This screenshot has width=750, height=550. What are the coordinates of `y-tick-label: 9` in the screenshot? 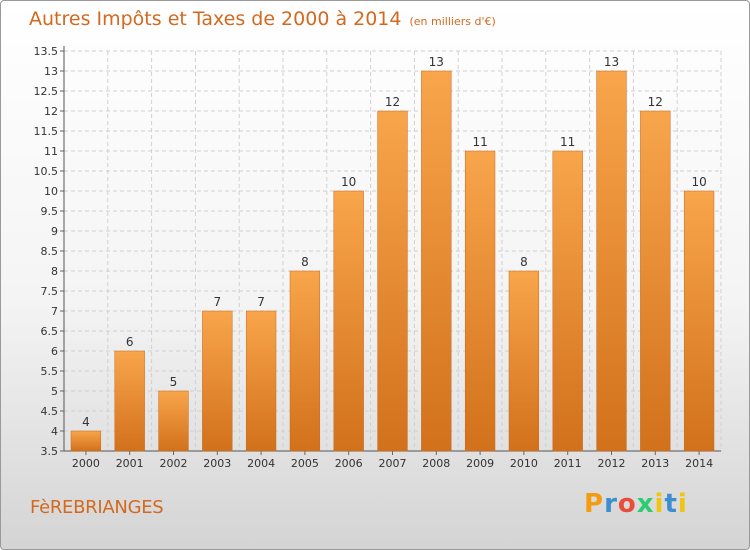 It's located at (54, 231).